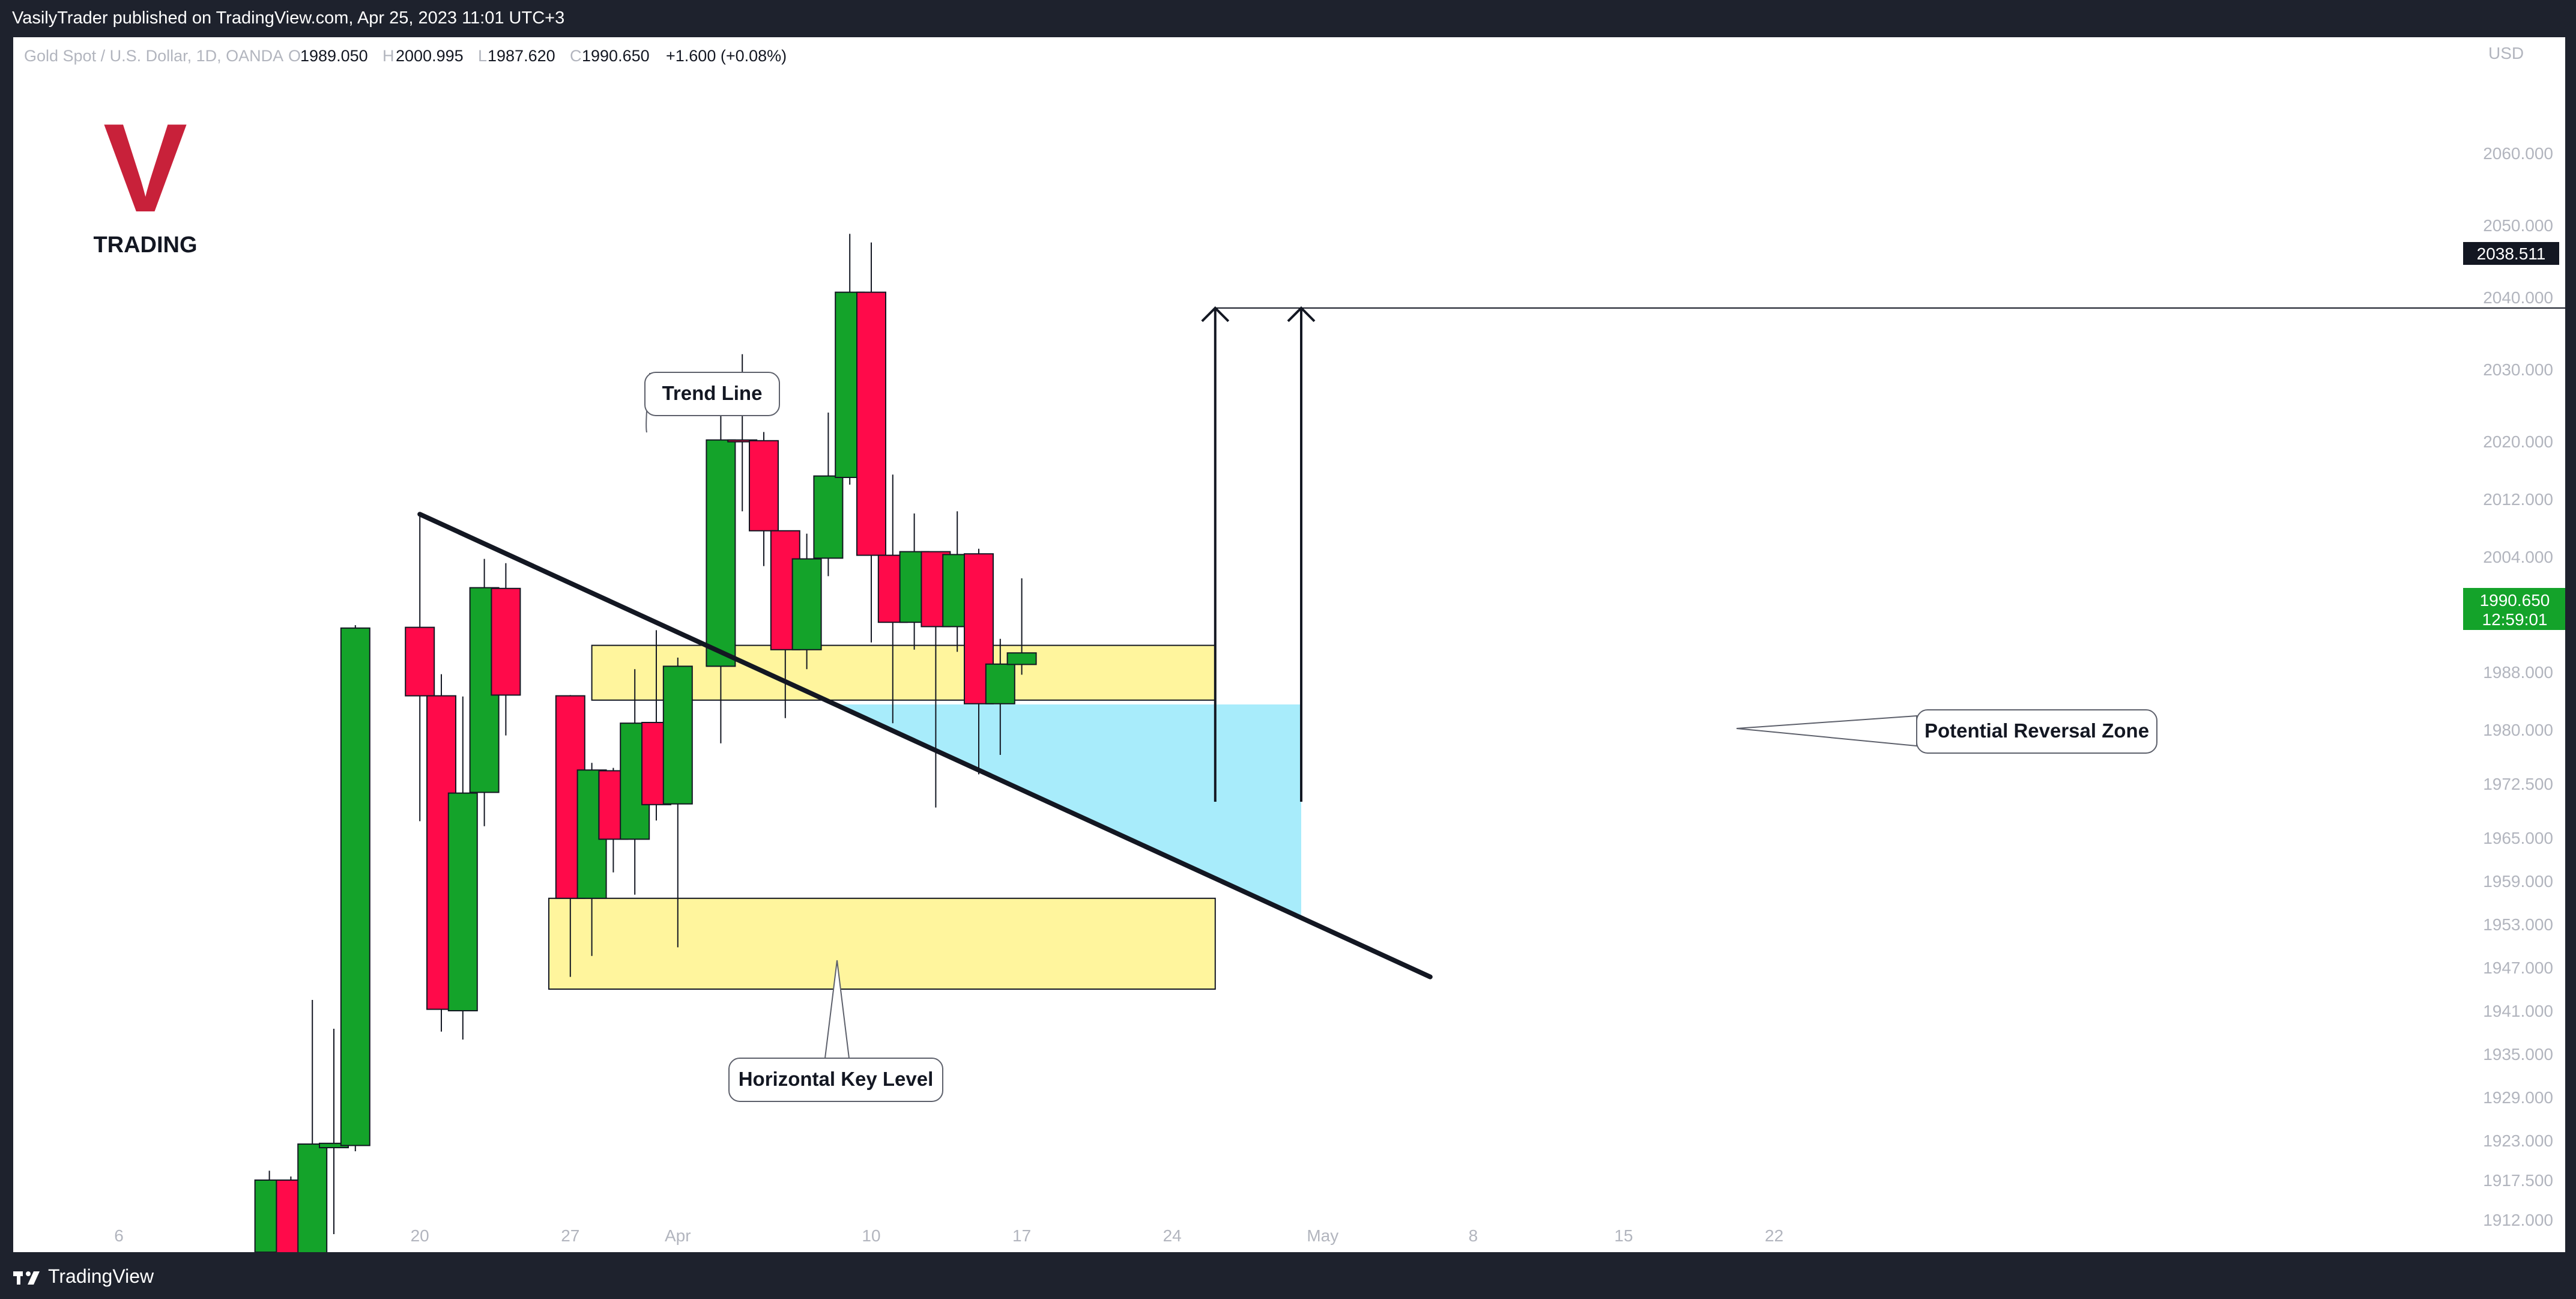  What do you see at coordinates (153, 56) in the screenshot?
I see `symbol-name: Gold Spot / U.S. Dollar, 1D, OANDA` at bounding box center [153, 56].